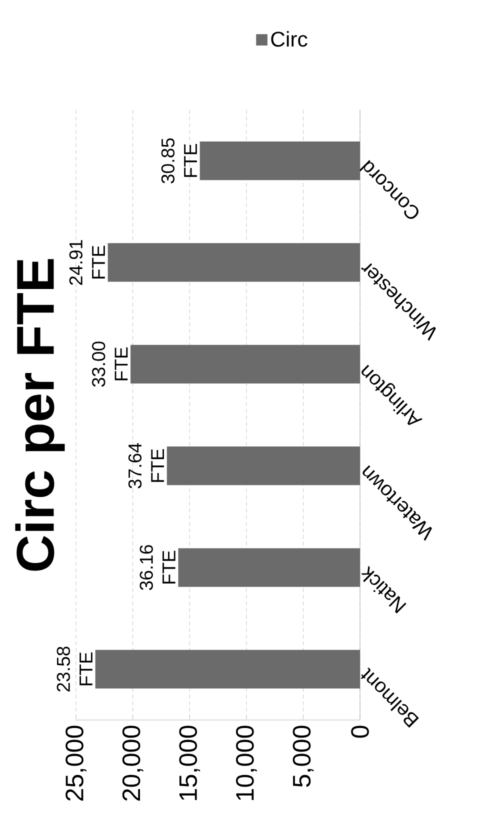 Image resolution: width=482 pixels, height=838 pixels. I want to click on x-tick-label: 0, so click(360, 732).